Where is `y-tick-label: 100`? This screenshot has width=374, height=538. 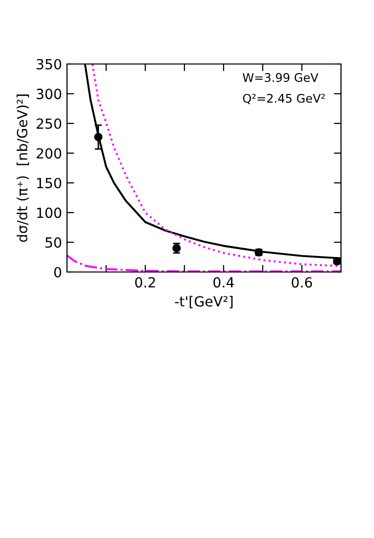 y-tick-label: 100 is located at coordinates (49, 213).